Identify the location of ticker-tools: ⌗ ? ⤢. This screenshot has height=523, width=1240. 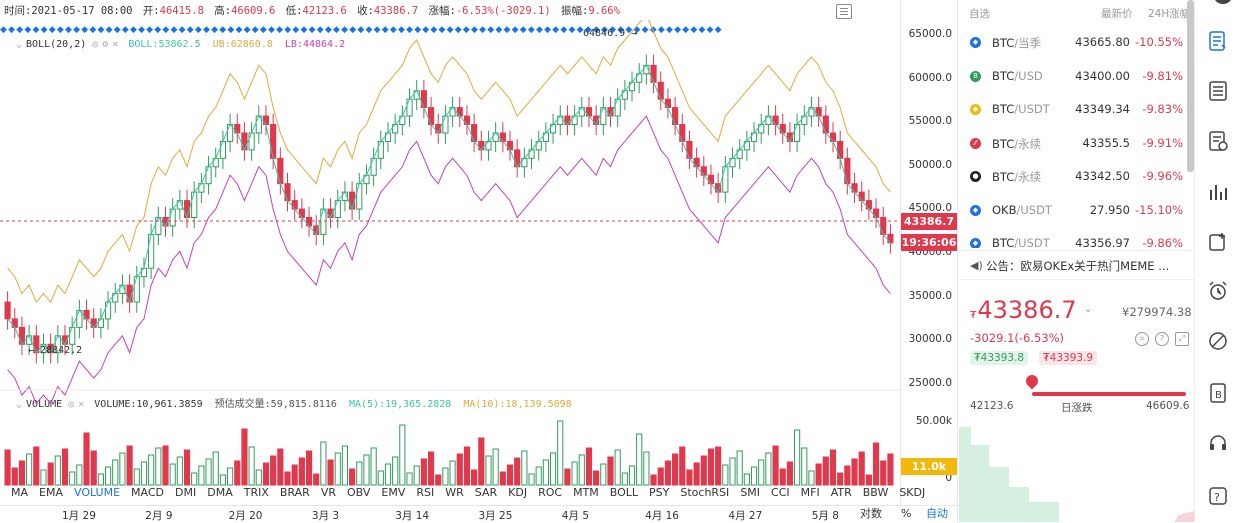
(1163, 340).